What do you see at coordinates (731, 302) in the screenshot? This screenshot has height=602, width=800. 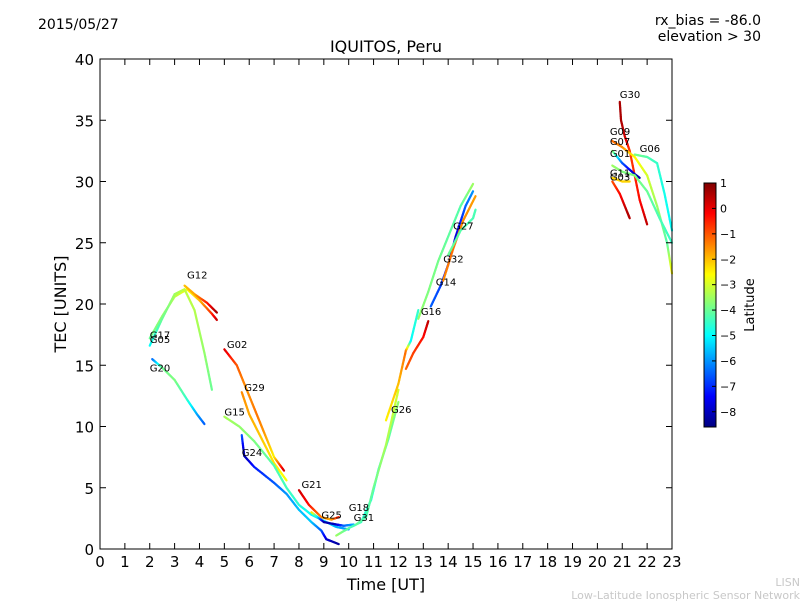 I see `colorbar: 1 0 −1 −2 −3 −4 −5 −6 −7 −8 Latitude` at bounding box center [731, 302].